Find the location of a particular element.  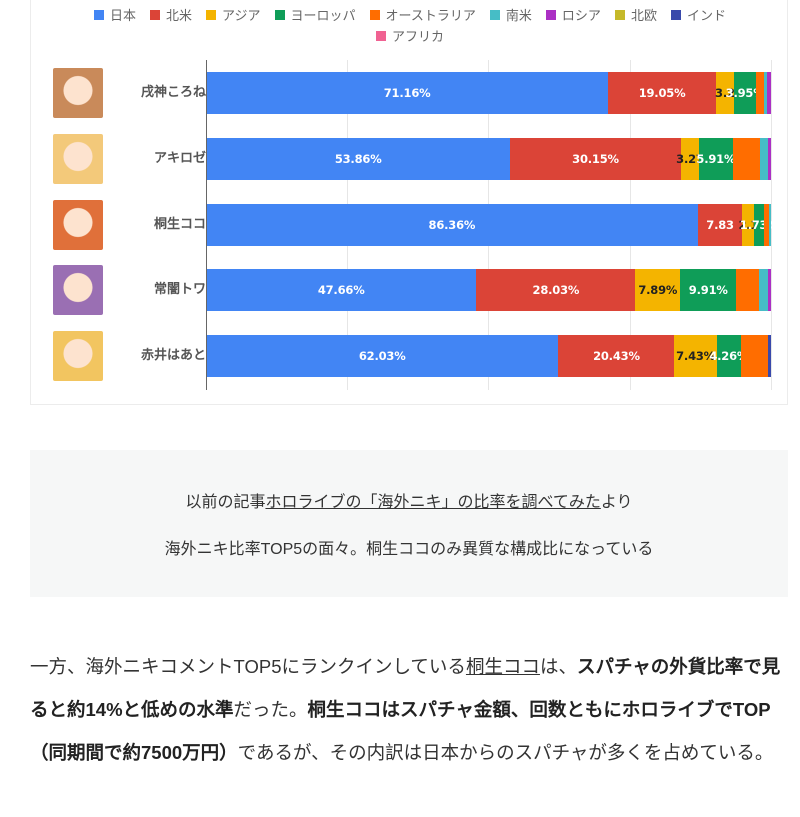

data-label: 53.86% is located at coordinates (358, 159).